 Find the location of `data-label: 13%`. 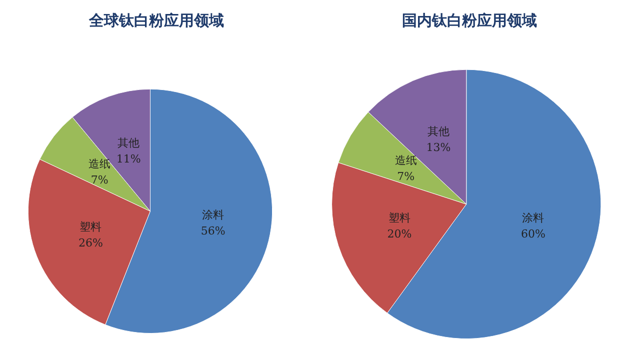

data-label: 13% is located at coordinates (438, 147).